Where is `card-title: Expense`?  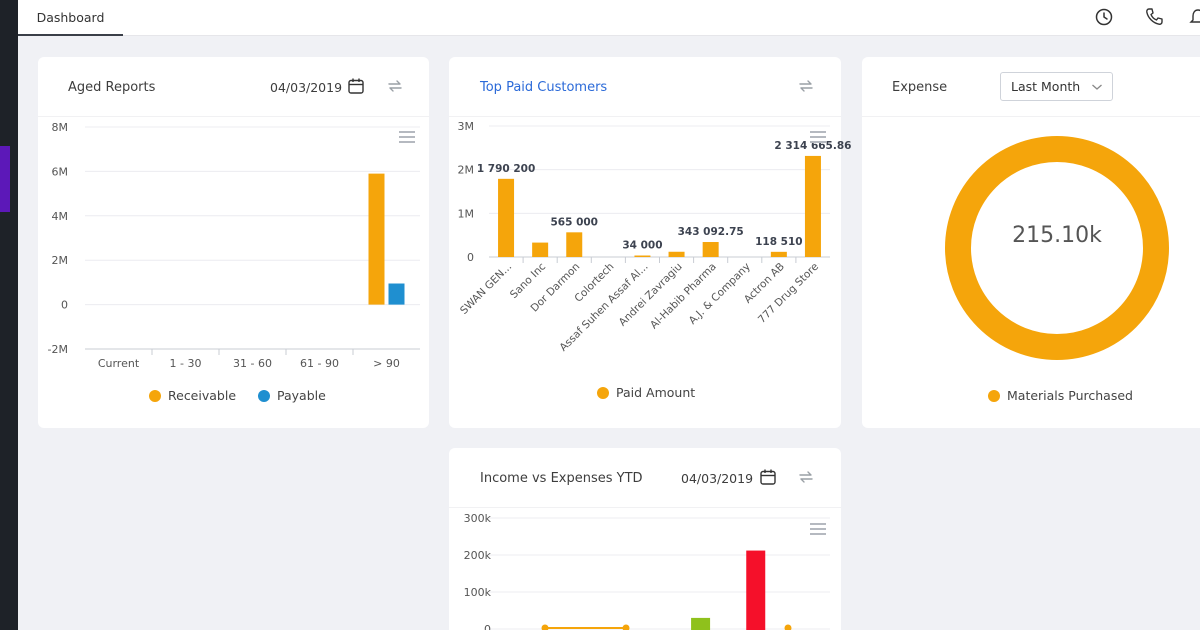 card-title: Expense is located at coordinates (920, 87).